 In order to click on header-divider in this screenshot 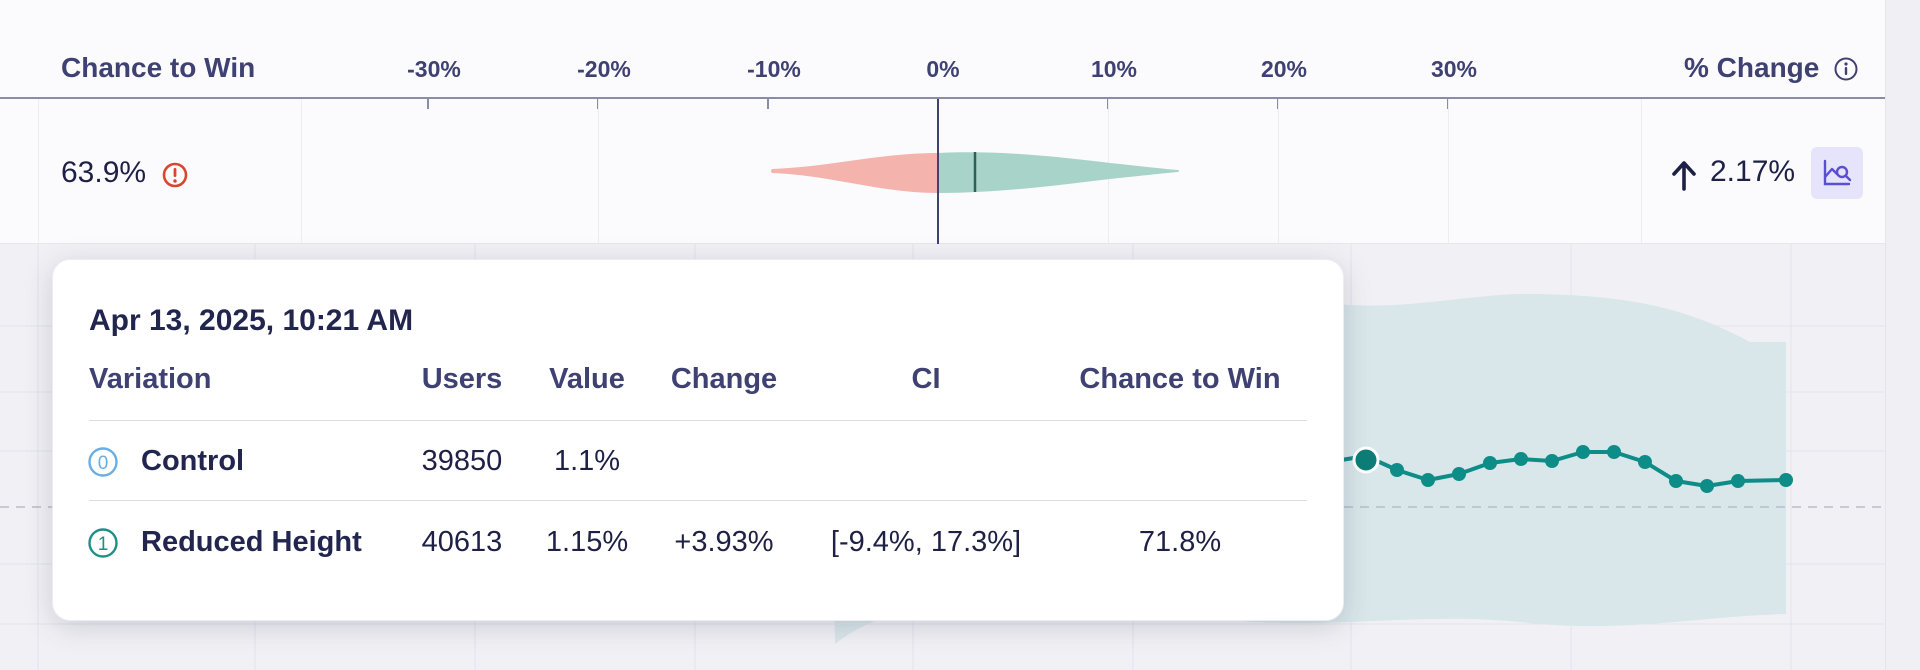, I will do `click(942, 98)`.